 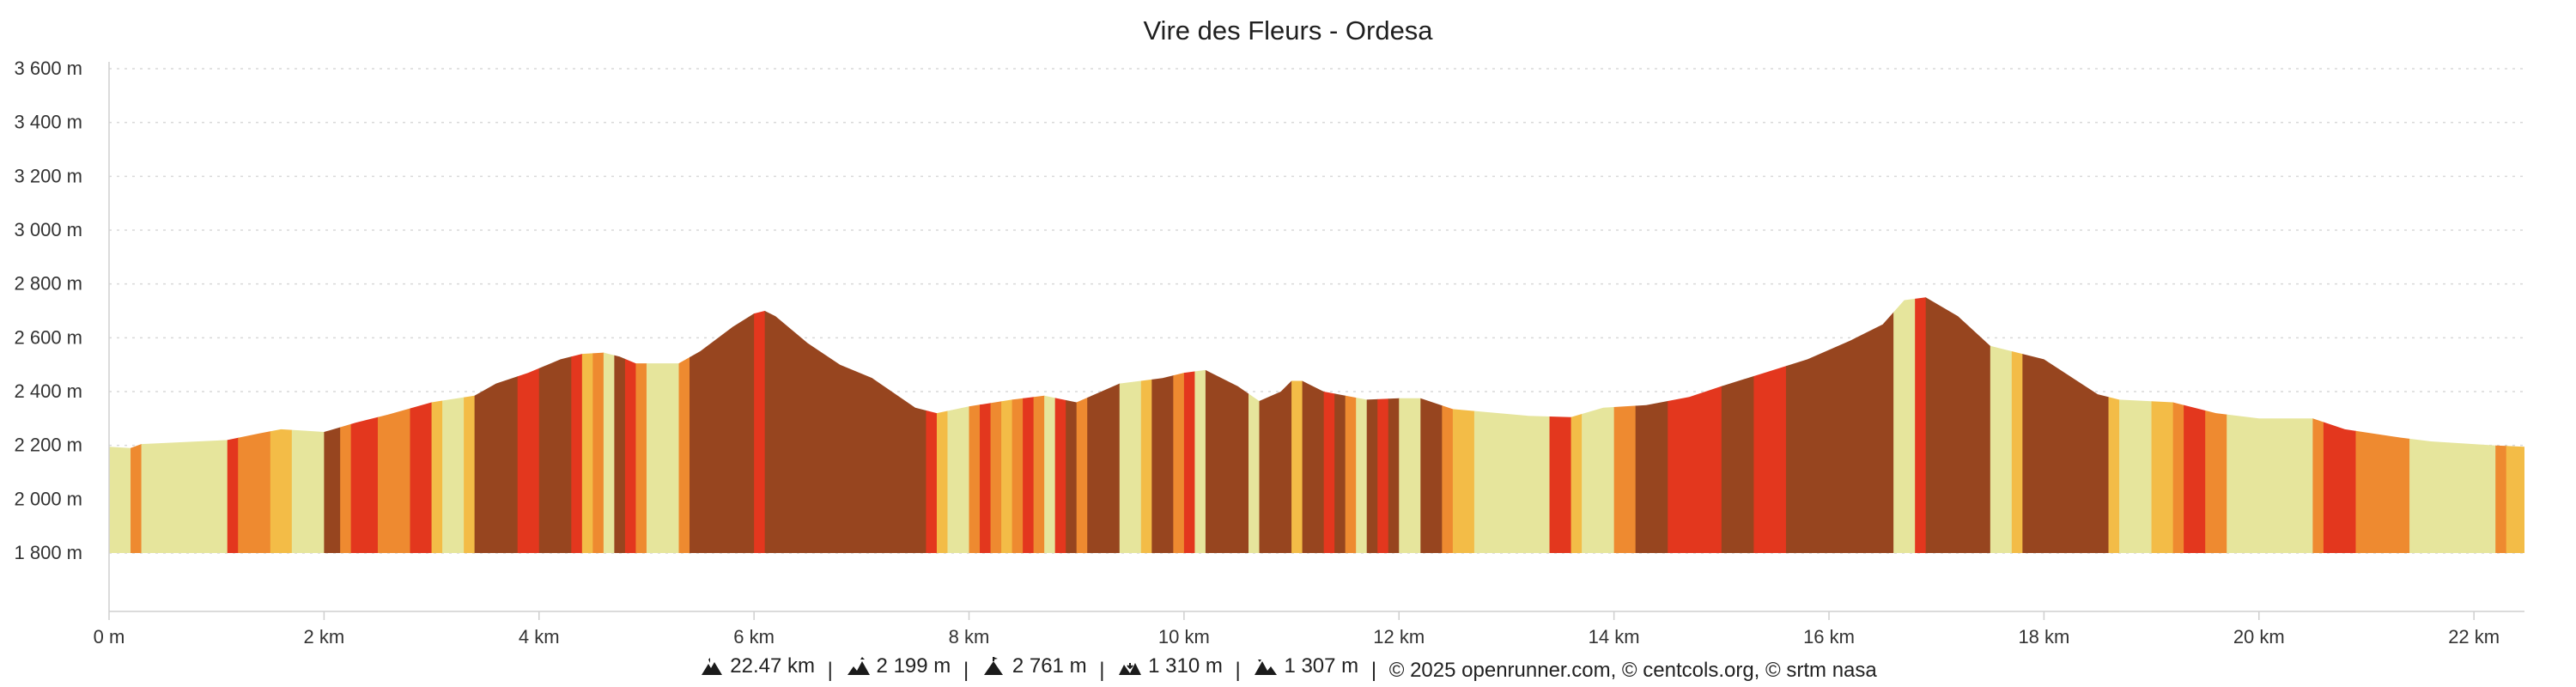 What do you see at coordinates (49, 445) in the screenshot?
I see `y-tick-label: 2 200 m` at bounding box center [49, 445].